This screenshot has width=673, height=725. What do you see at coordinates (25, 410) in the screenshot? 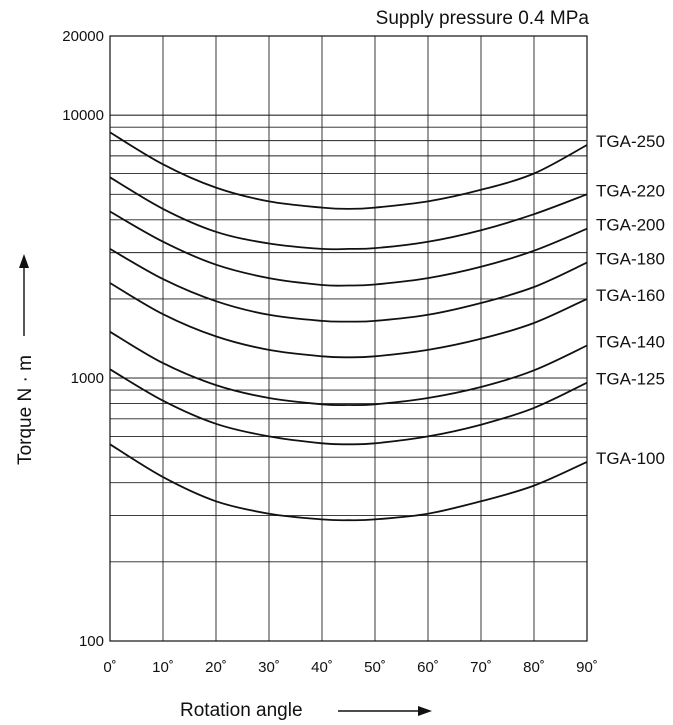
I see `y-axis-title: Torque N · m` at bounding box center [25, 410].